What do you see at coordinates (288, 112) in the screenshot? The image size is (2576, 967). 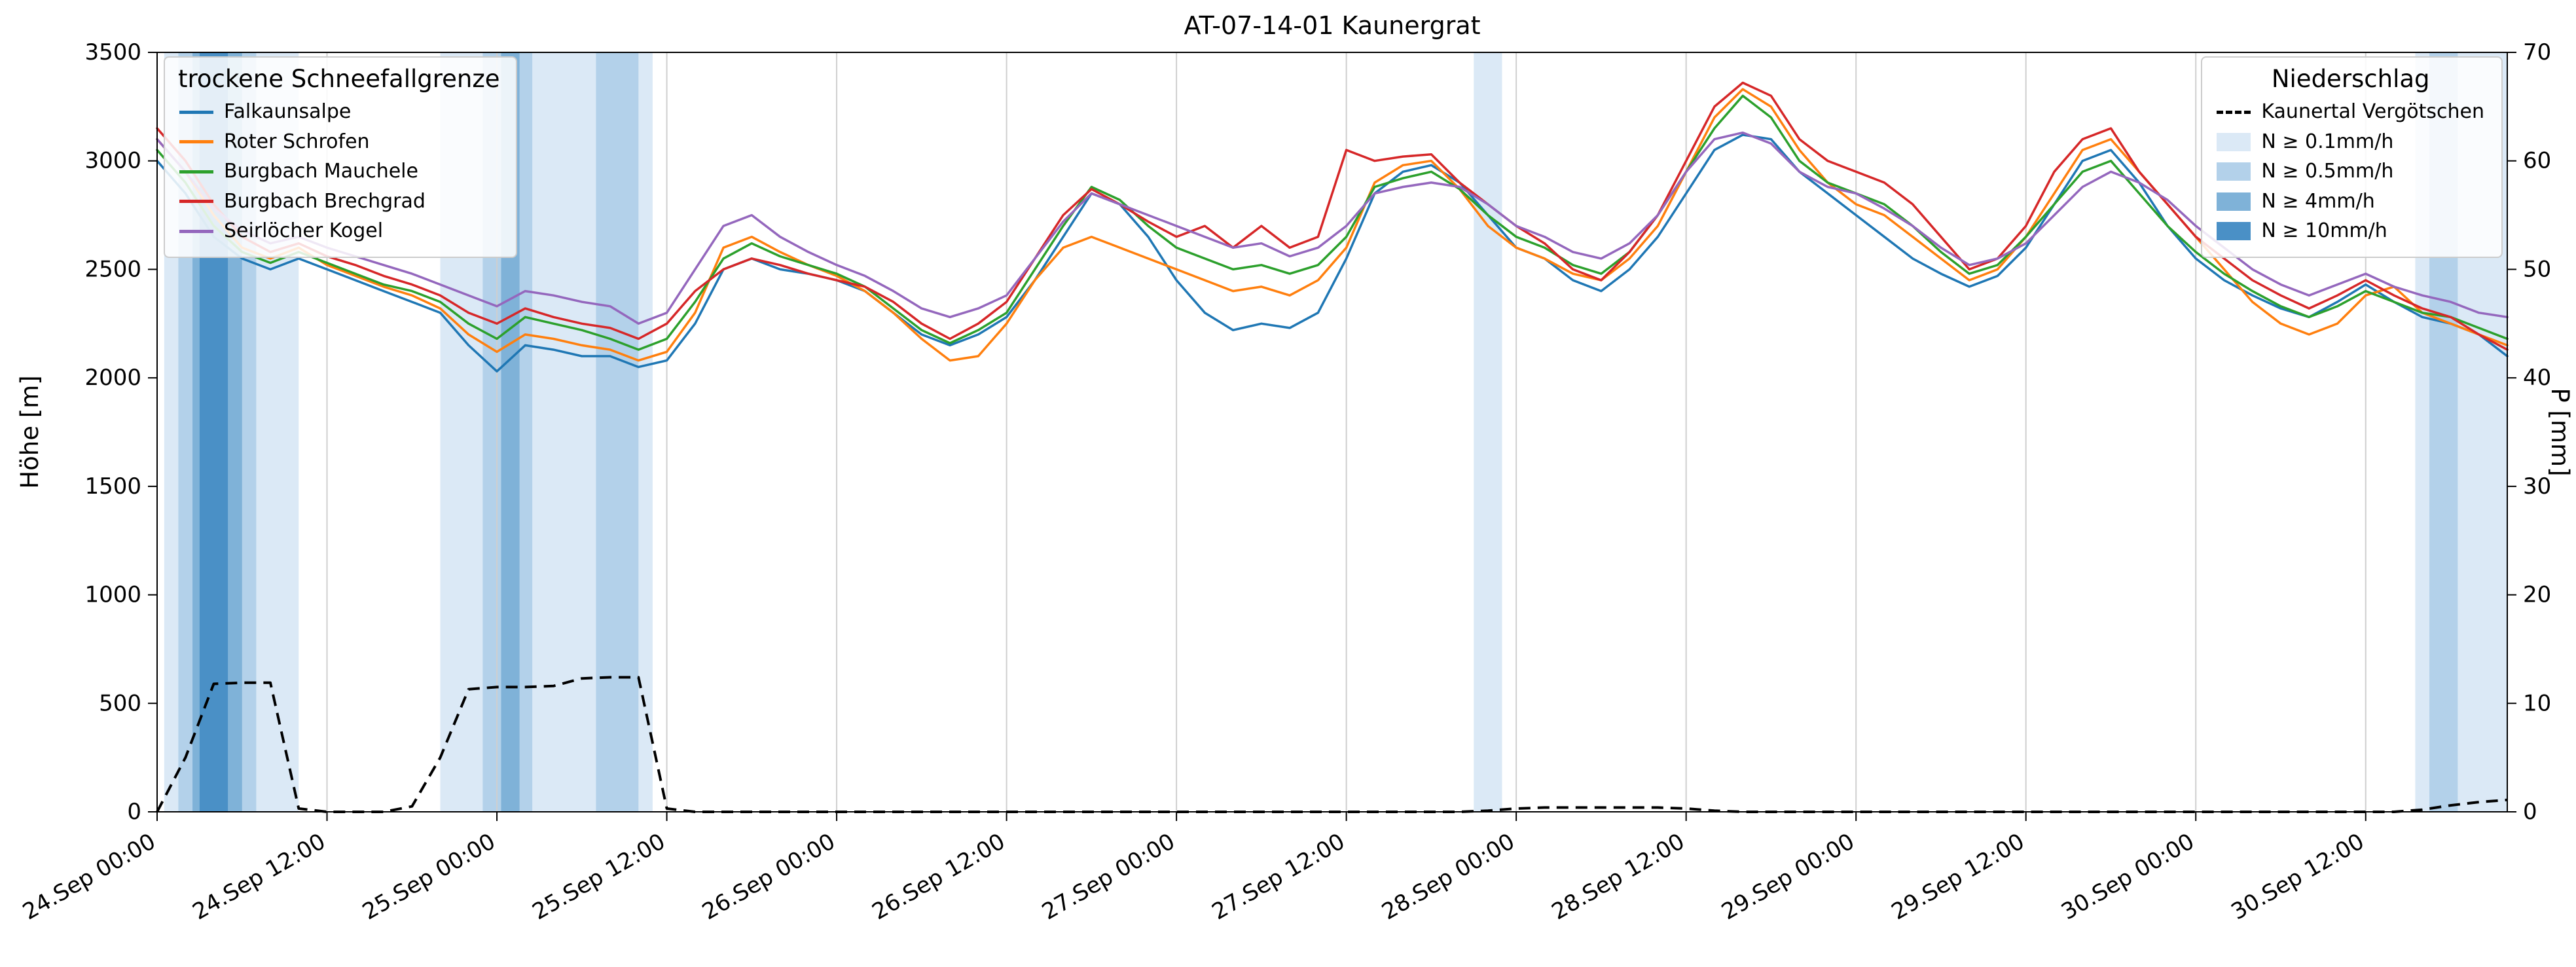 I see `legend-entry-falkaunsalpe-label: Falkaunsalpe` at bounding box center [288, 112].